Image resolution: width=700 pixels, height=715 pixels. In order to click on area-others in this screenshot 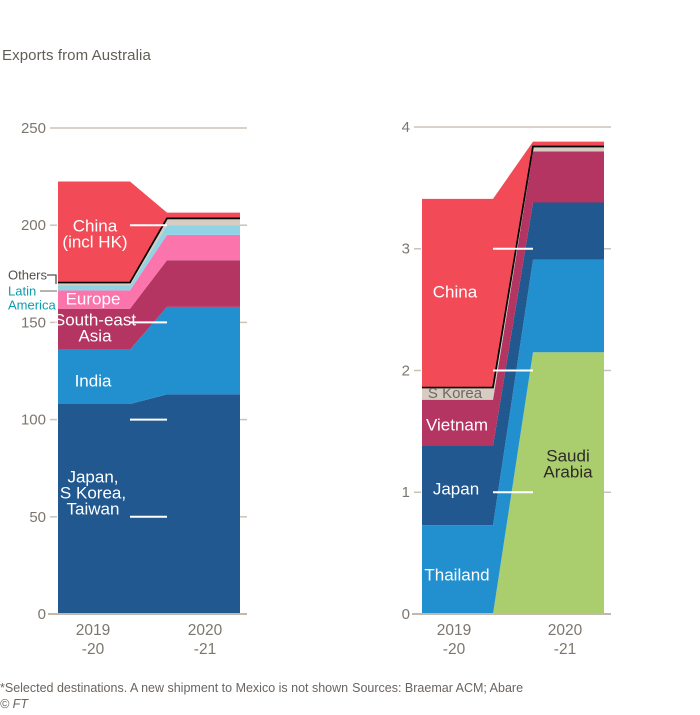, I will do `click(149, 252)`.